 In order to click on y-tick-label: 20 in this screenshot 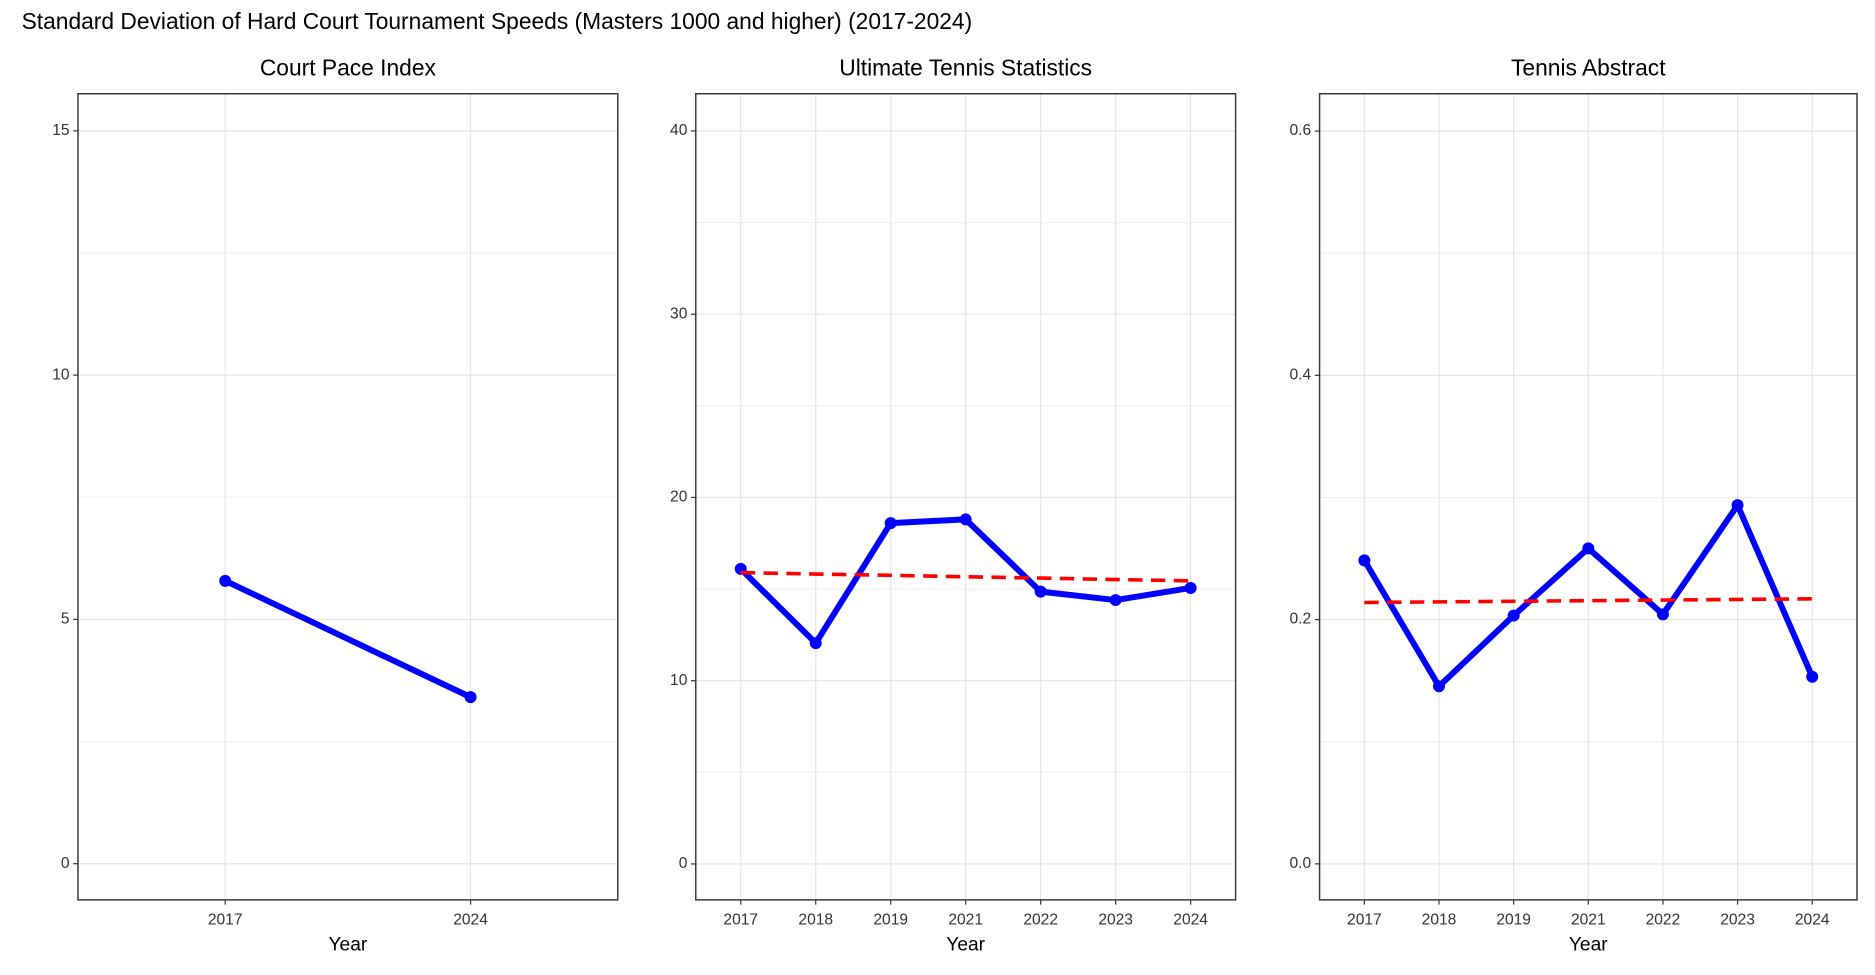, I will do `click(679, 497)`.